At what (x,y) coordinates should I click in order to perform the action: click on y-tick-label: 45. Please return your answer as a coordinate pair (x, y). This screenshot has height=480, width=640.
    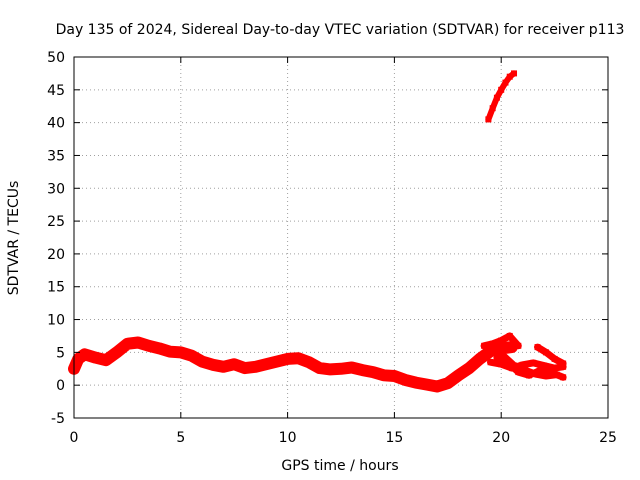
    Looking at the image, I should click on (56, 91).